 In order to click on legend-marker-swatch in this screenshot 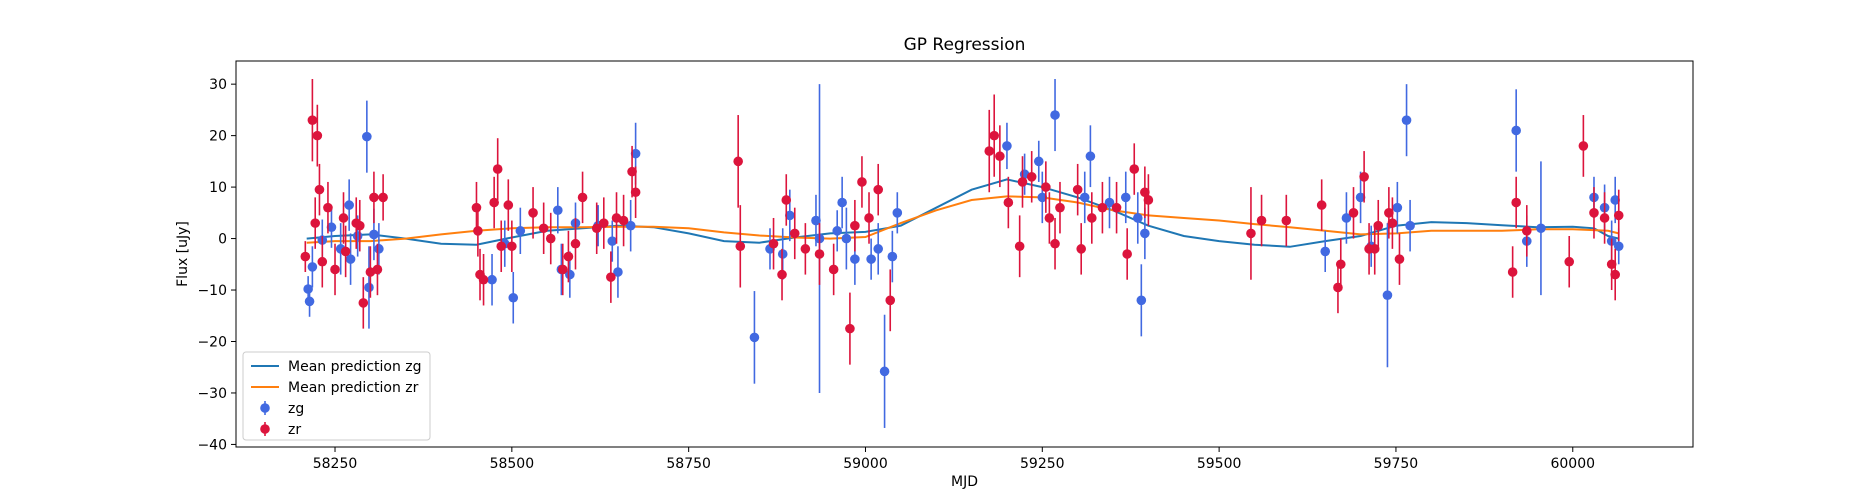, I will do `click(265, 429)`.